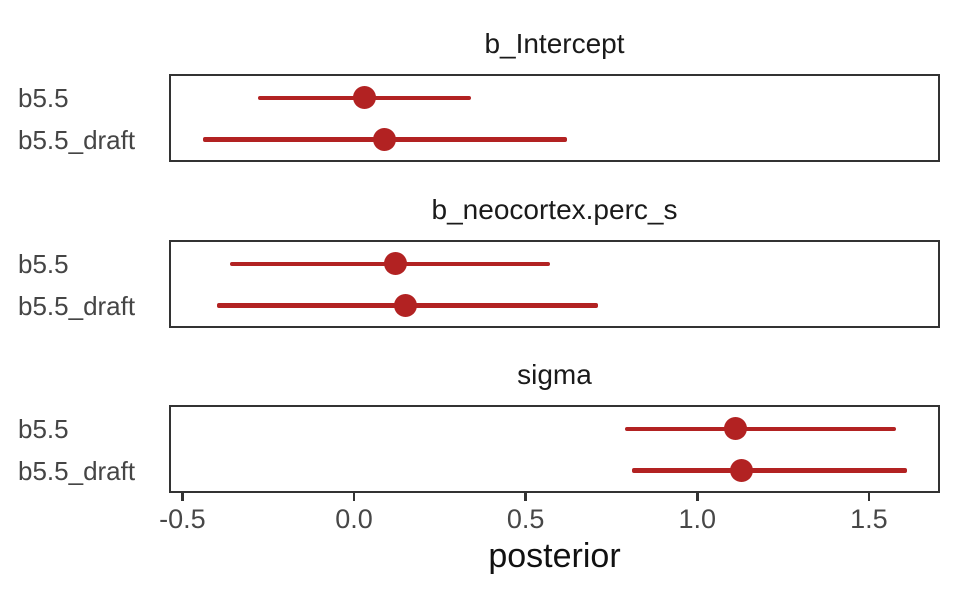 This screenshot has height=600, width=960. What do you see at coordinates (554, 284) in the screenshot?
I see `facet-panel-b-neocortex-perc-s` at bounding box center [554, 284].